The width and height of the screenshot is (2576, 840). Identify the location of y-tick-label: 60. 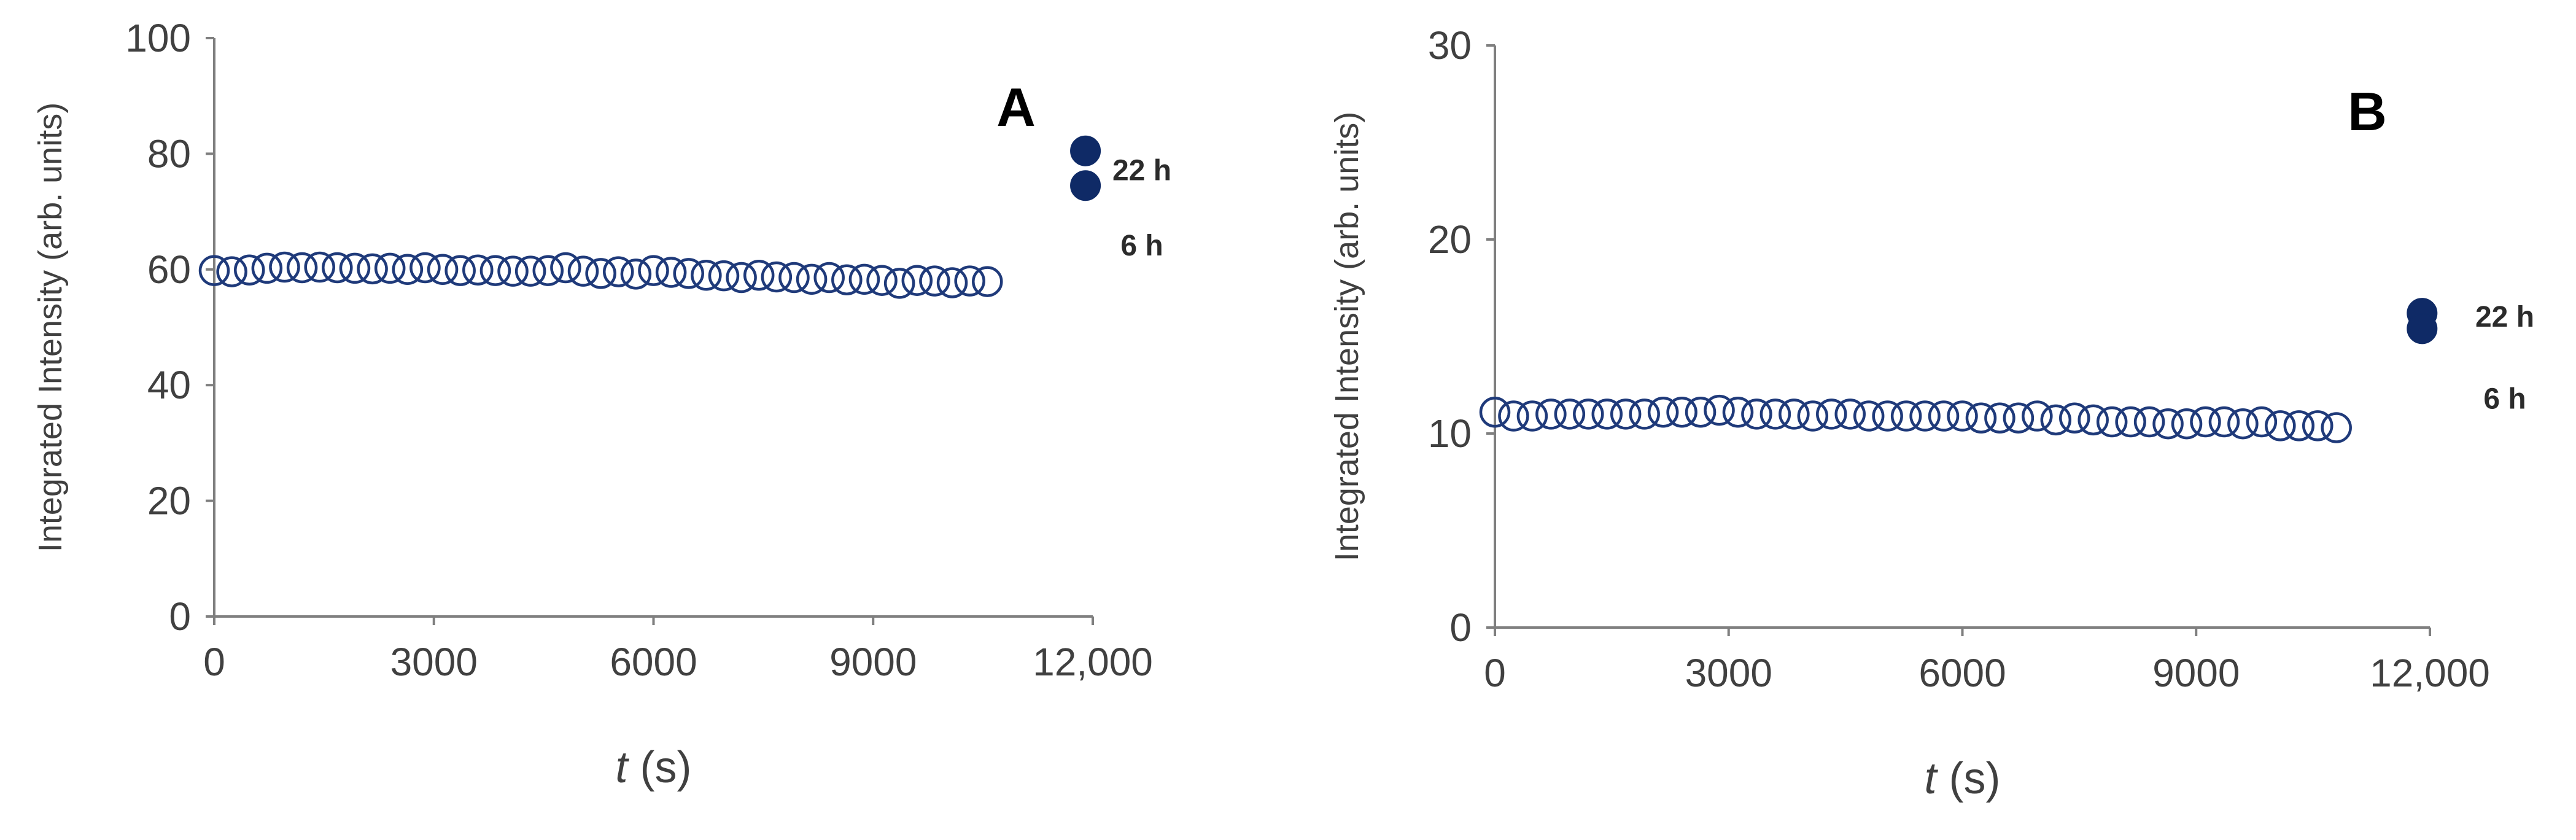
(169, 269).